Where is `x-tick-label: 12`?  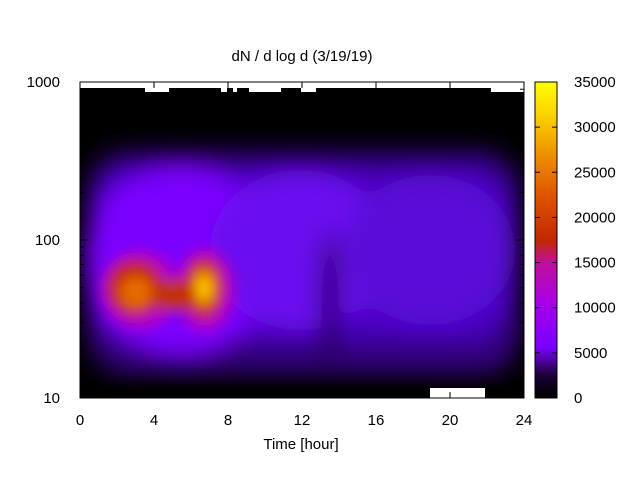
x-tick-label: 12 is located at coordinates (302, 420).